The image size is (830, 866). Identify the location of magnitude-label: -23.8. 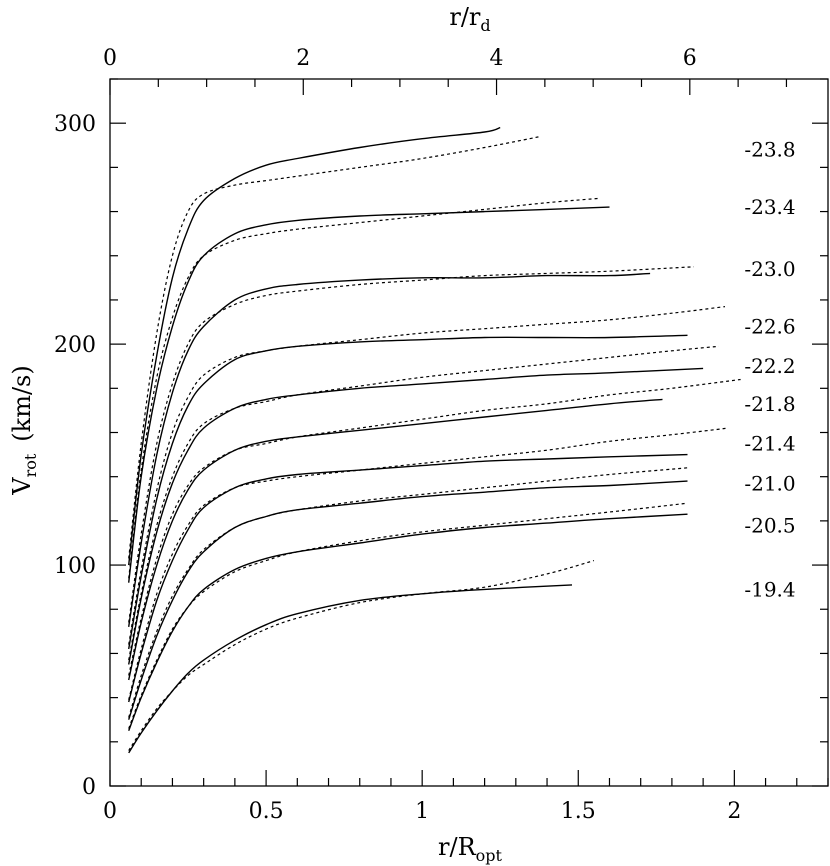
(769, 150).